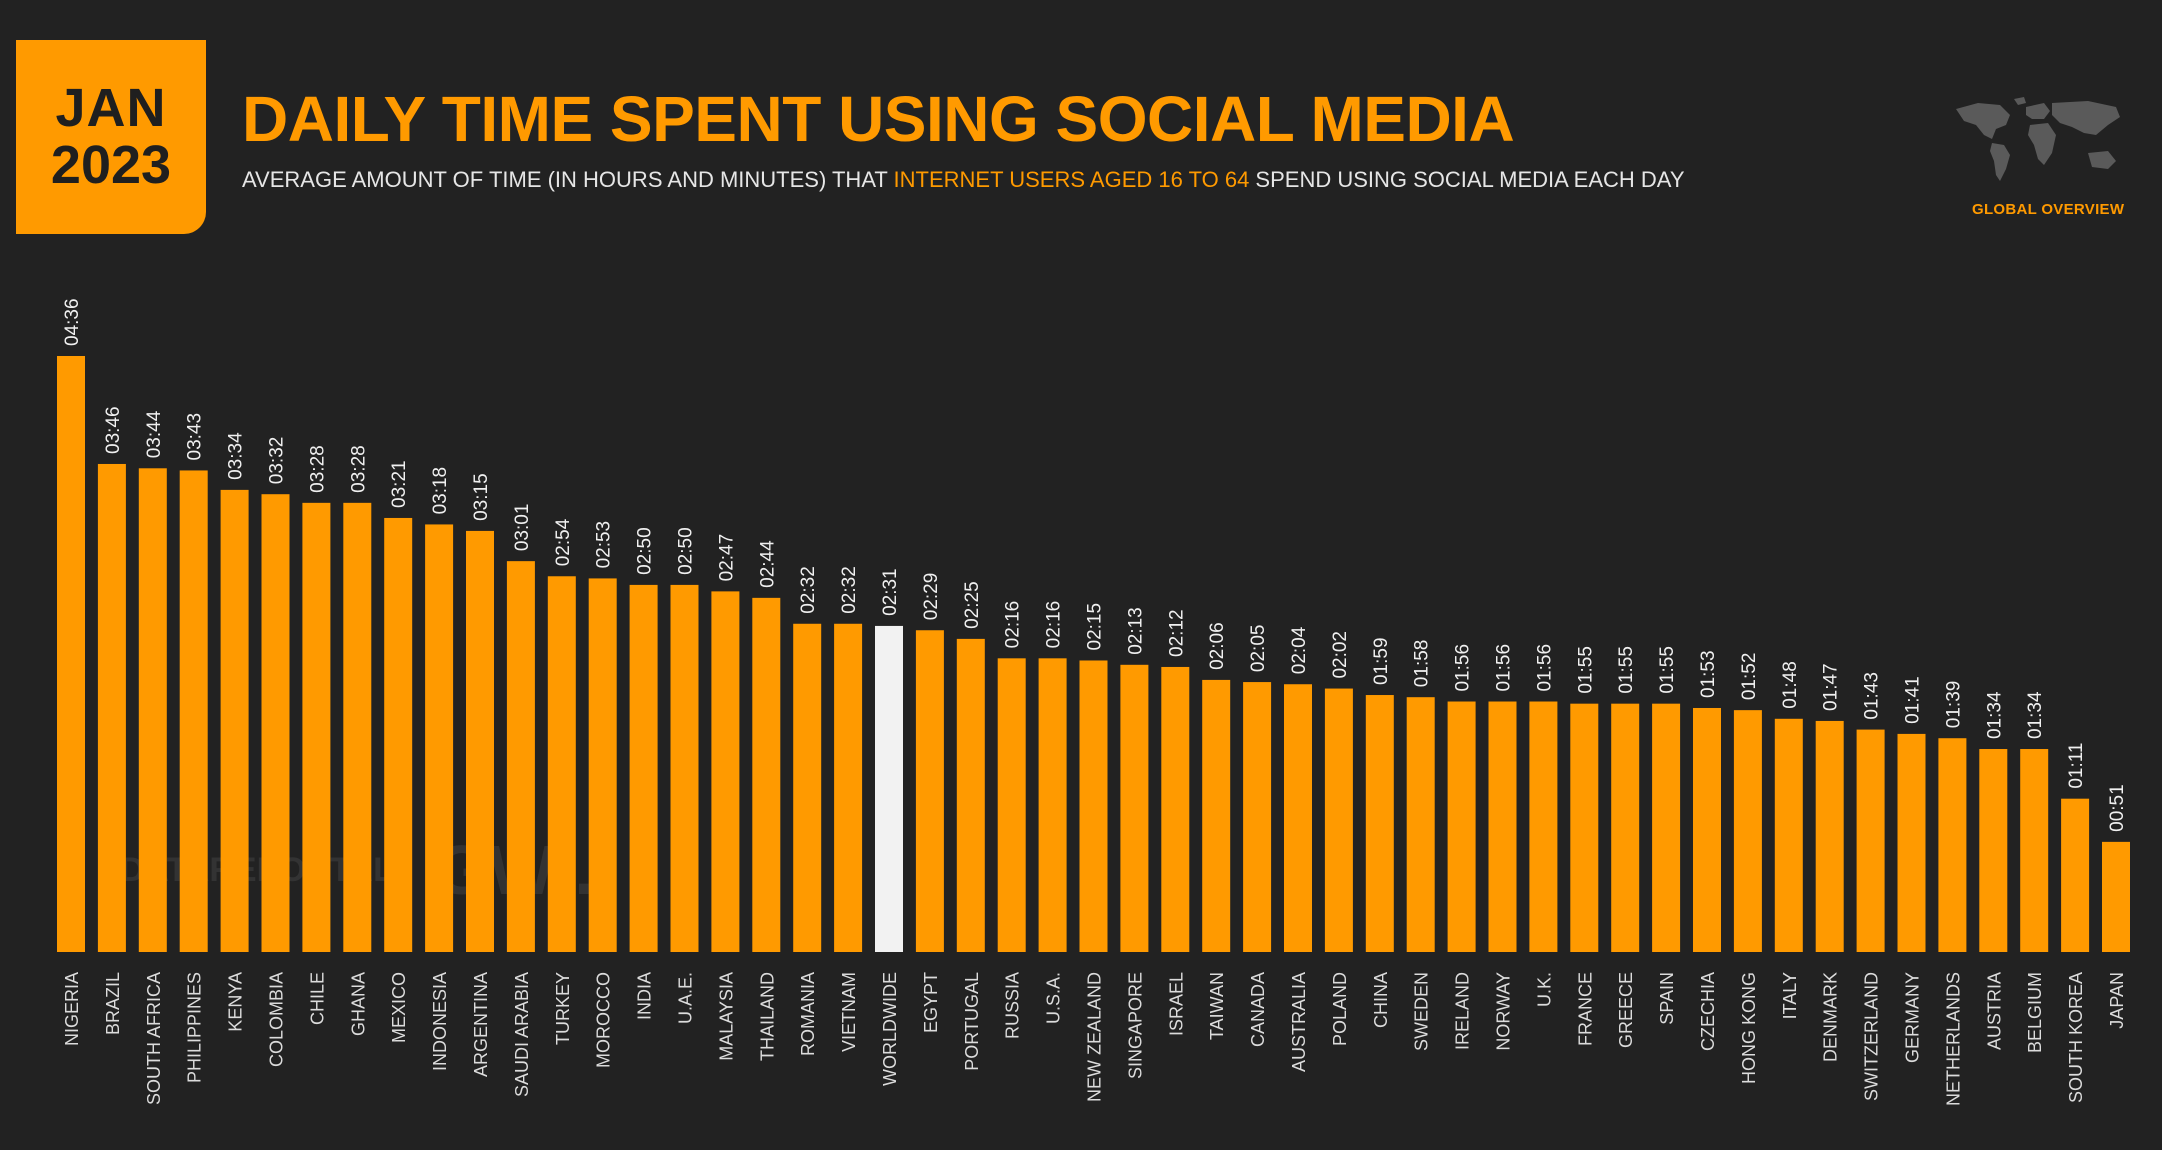 The height and width of the screenshot is (1150, 2162). I want to click on category-label: CHILE, so click(317, 998).